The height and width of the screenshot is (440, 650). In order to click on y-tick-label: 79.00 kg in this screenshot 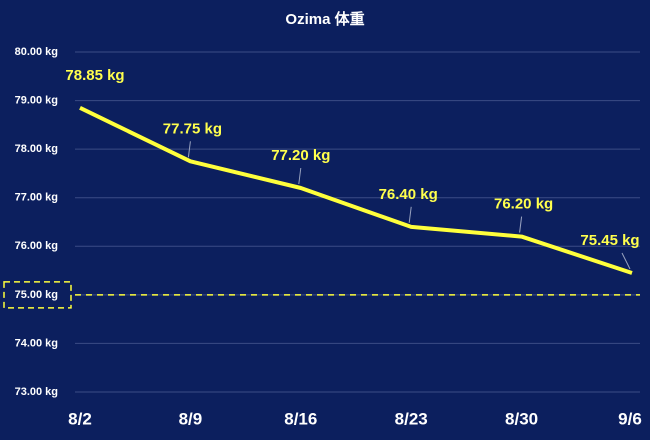, I will do `click(36, 100)`.